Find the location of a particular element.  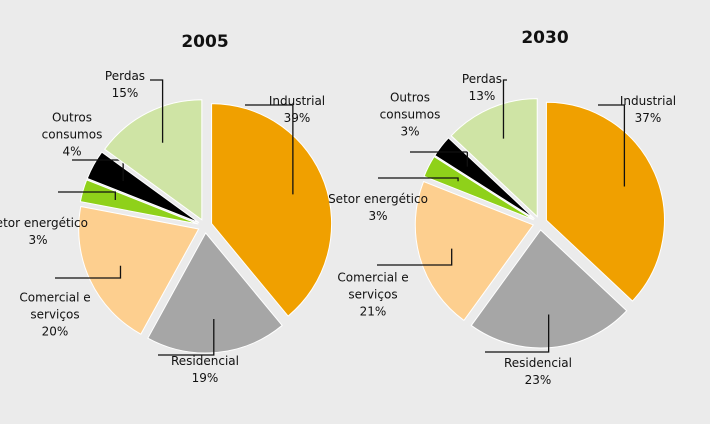

chart-title: 2005 is located at coordinates (205, 42).